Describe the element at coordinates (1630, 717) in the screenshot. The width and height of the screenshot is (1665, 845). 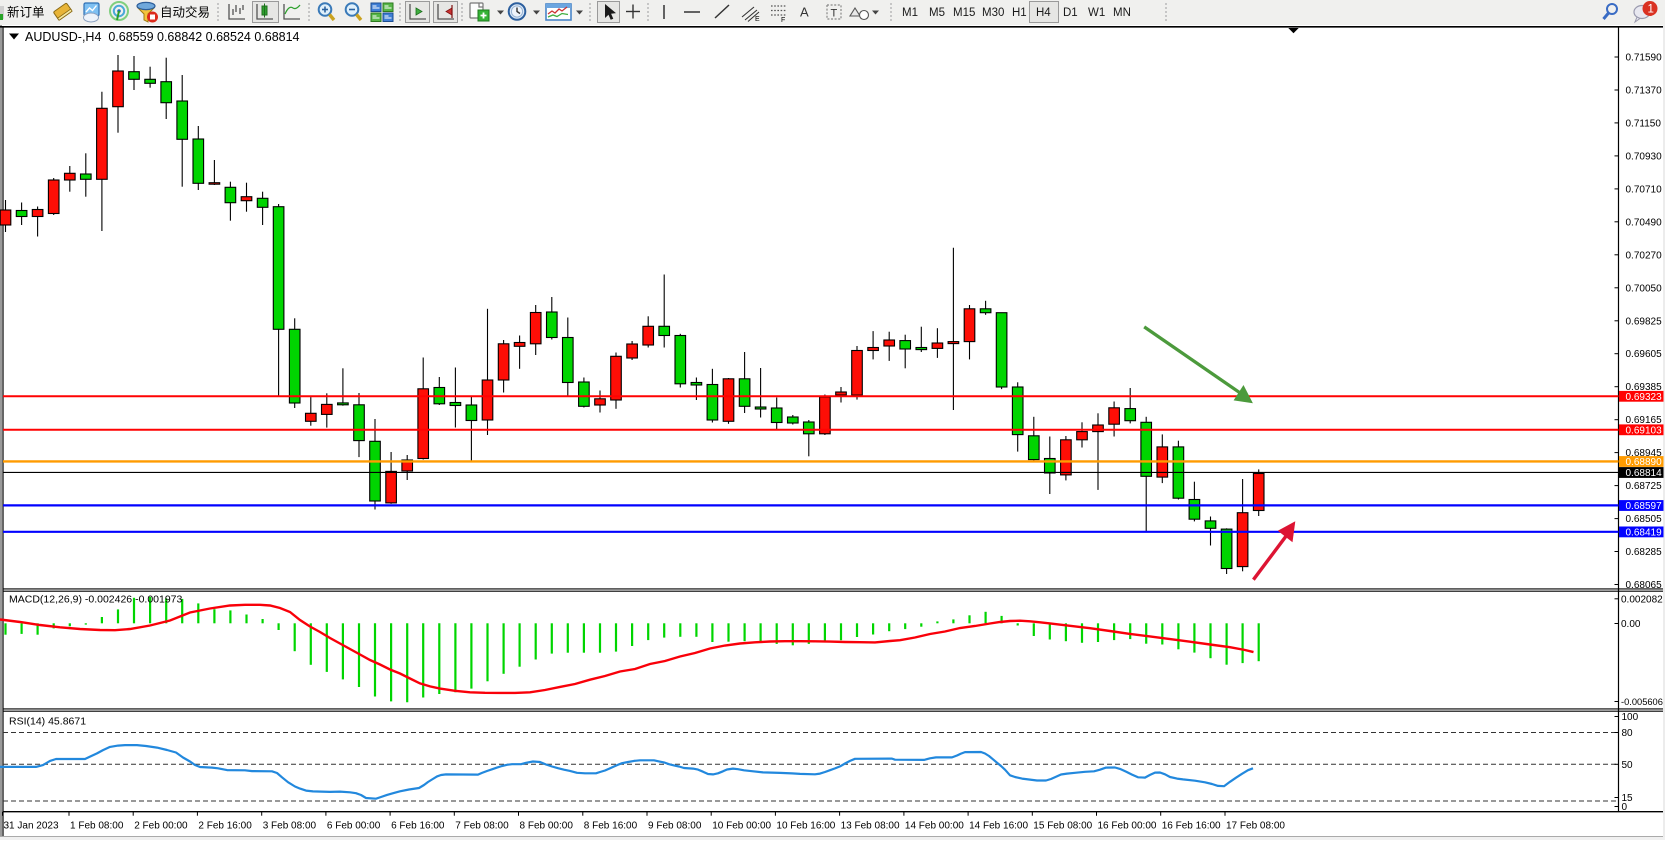
I see `svg-text: 100` at that location.